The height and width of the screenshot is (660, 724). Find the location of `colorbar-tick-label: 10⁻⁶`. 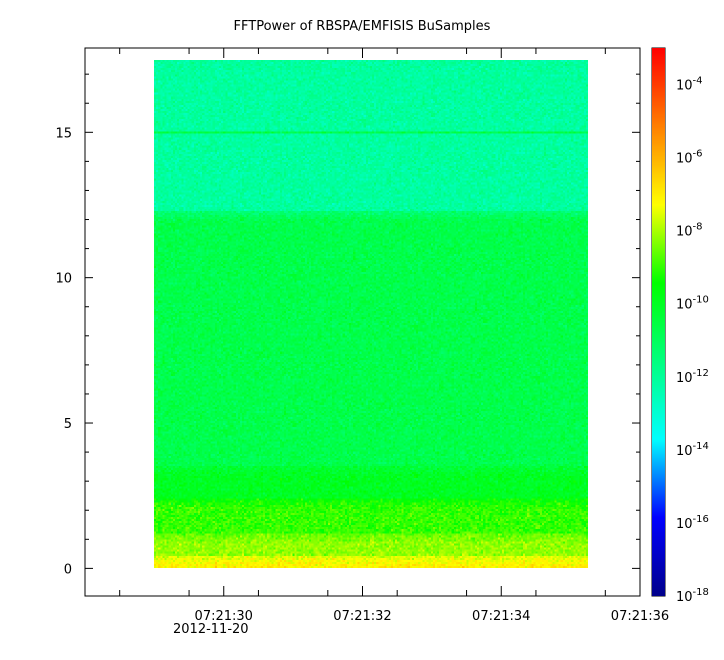

colorbar-tick-label: 10⁻⁶ is located at coordinates (689, 158).